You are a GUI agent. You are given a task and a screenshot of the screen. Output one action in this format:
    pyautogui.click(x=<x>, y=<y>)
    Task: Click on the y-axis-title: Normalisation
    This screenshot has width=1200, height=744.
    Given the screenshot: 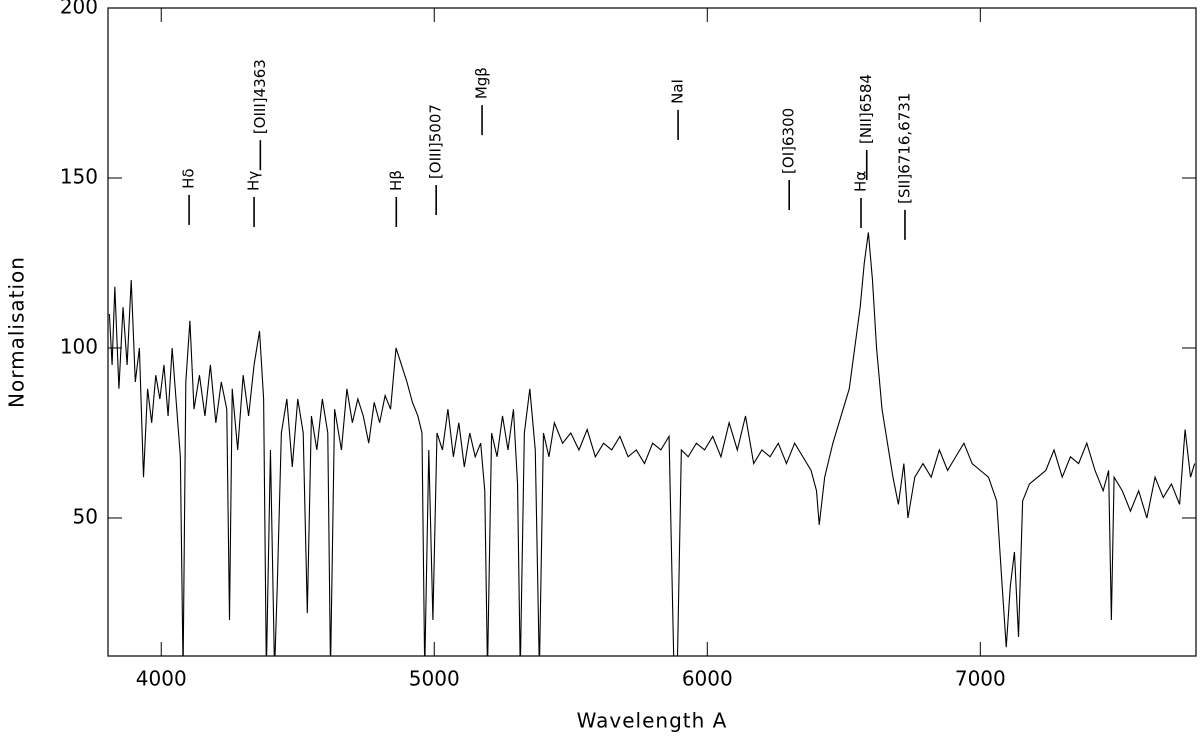 What is the action you would take?
    pyautogui.click(x=17, y=332)
    